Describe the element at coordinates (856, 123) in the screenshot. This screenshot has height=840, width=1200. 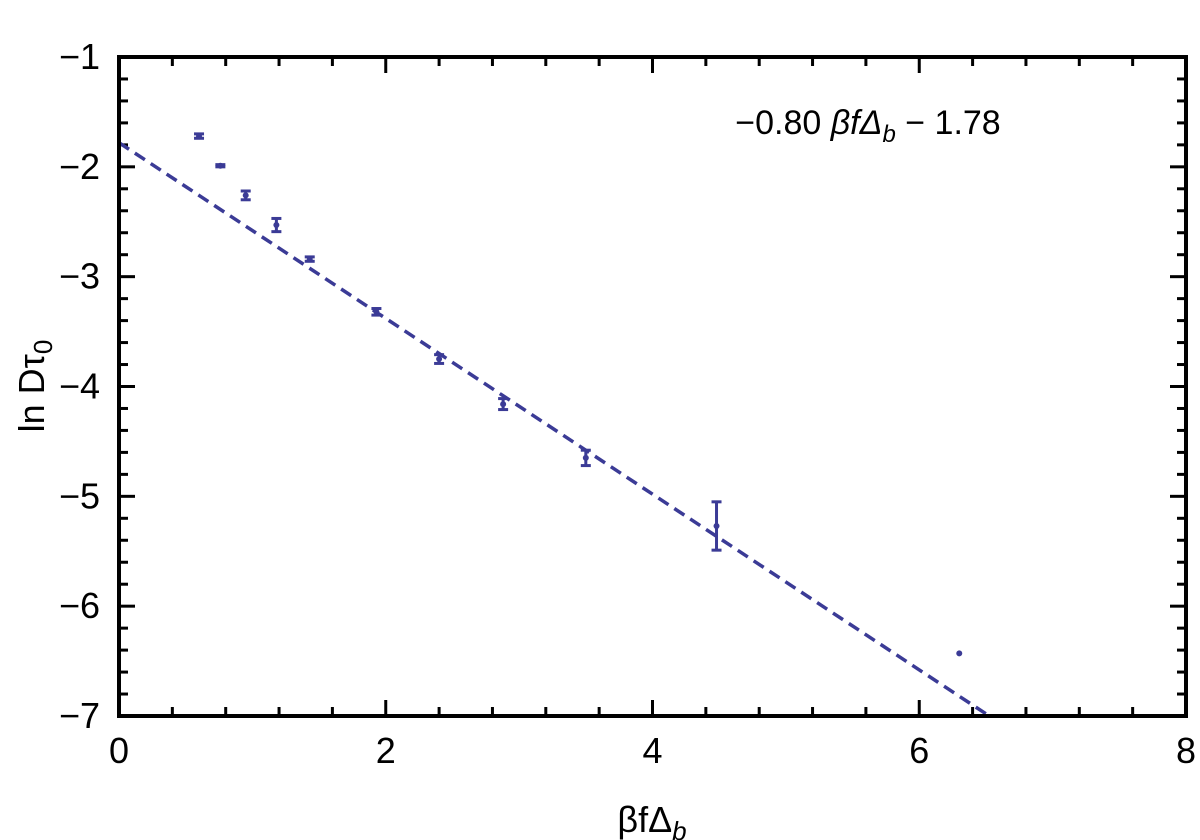
I see `fit-annotation-var: βfΔ` at that location.